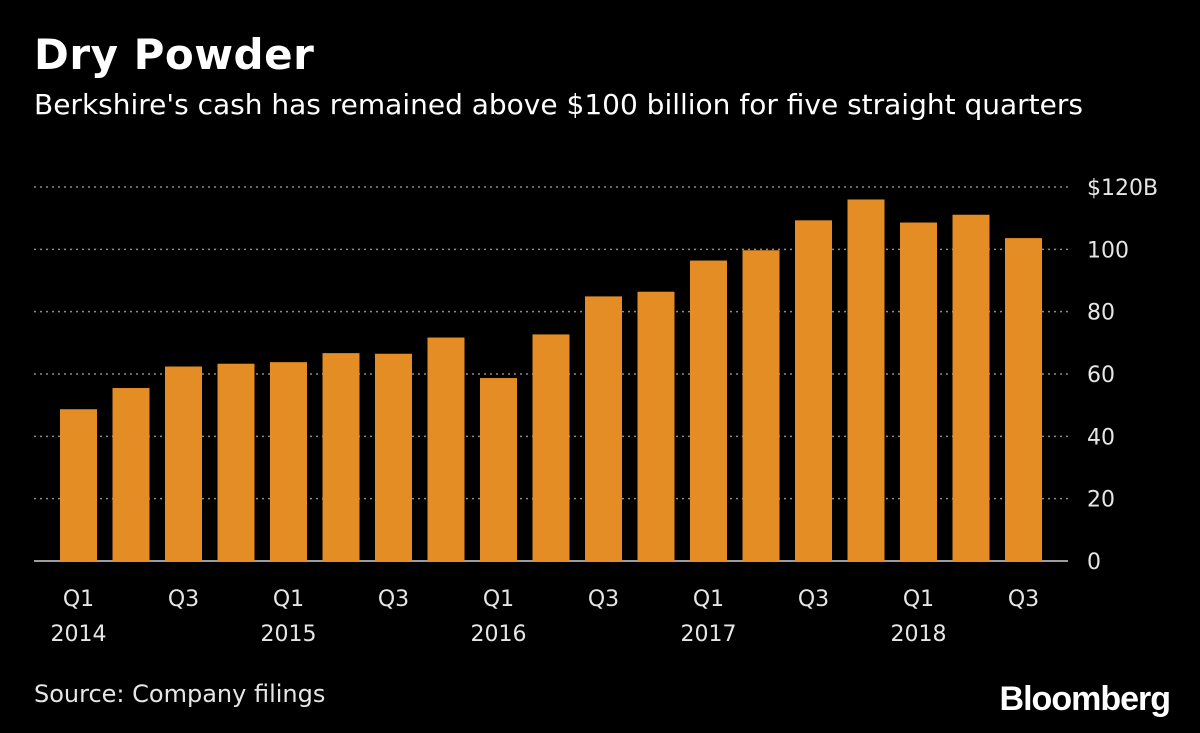 This screenshot has height=733, width=1200. Describe the element at coordinates (1122, 375) in the screenshot. I see `y-axis-ticks: 0 20 40 60 80 100 $120B` at that location.